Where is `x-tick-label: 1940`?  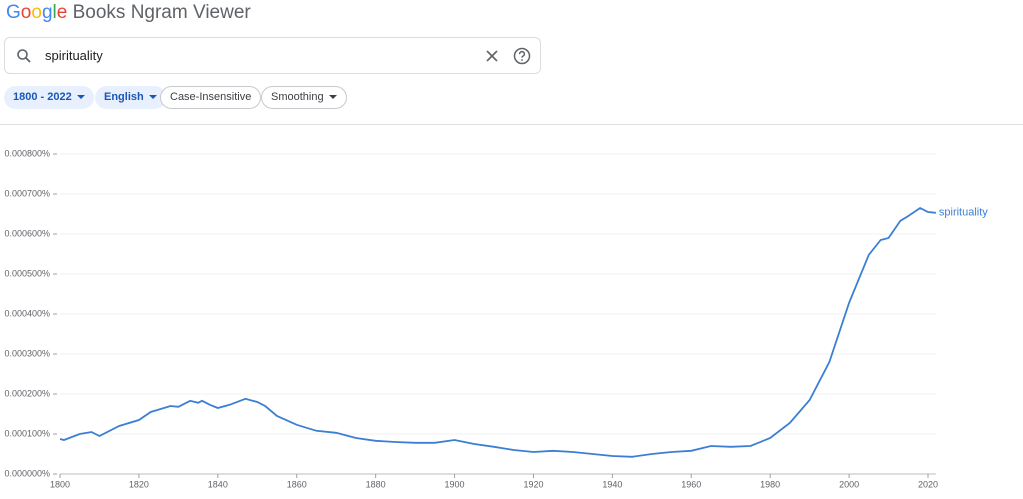
x-tick-label: 1940 is located at coordinates (612, 484).